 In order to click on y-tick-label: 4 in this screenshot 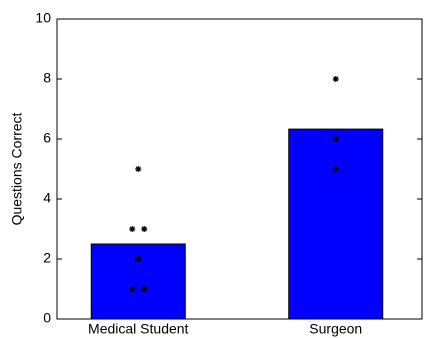, I will do `click(47, 198)`.